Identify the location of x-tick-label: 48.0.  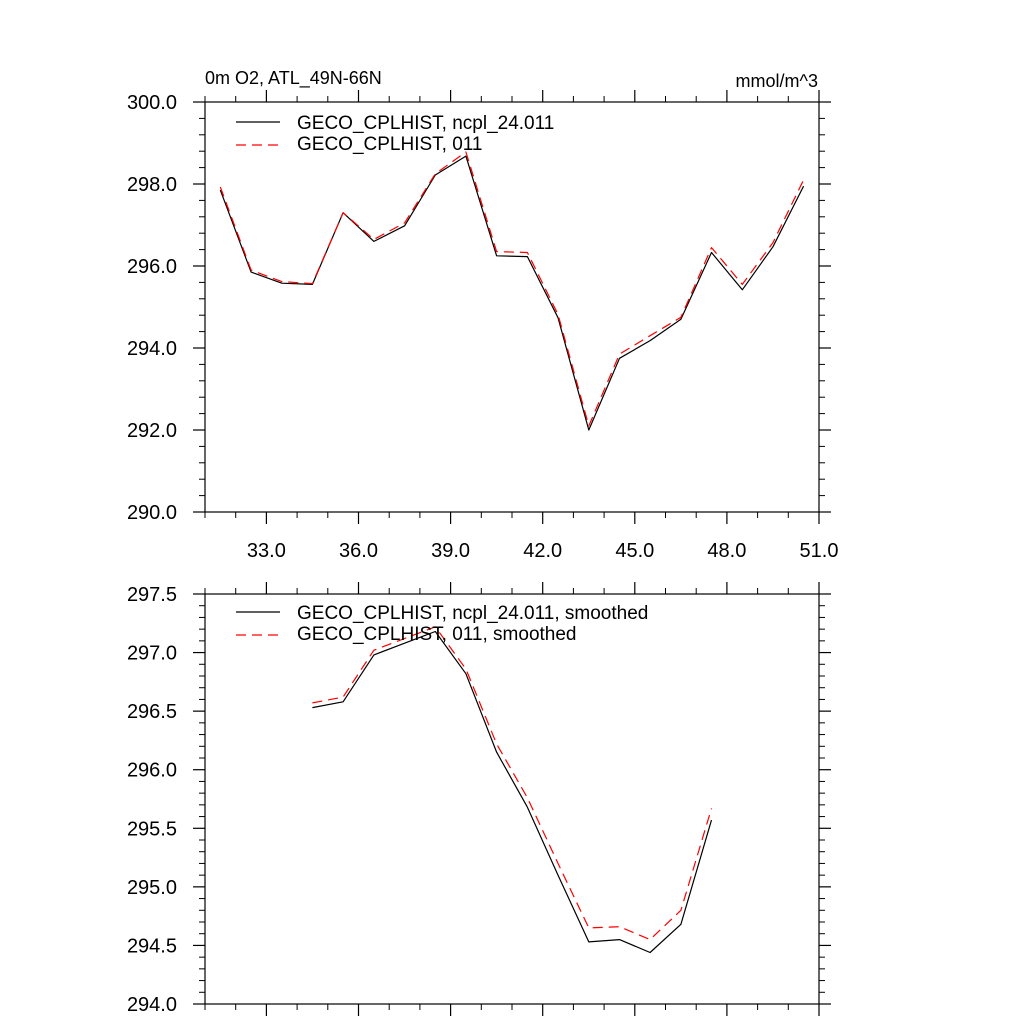
(726, 551).